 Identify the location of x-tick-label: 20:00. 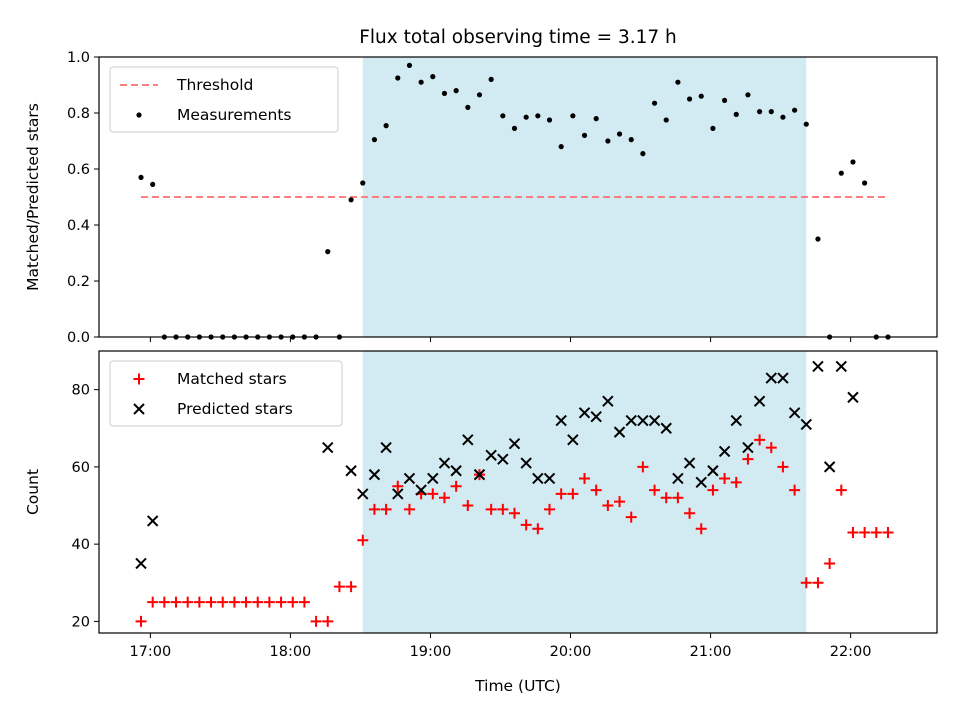
(571, 652).